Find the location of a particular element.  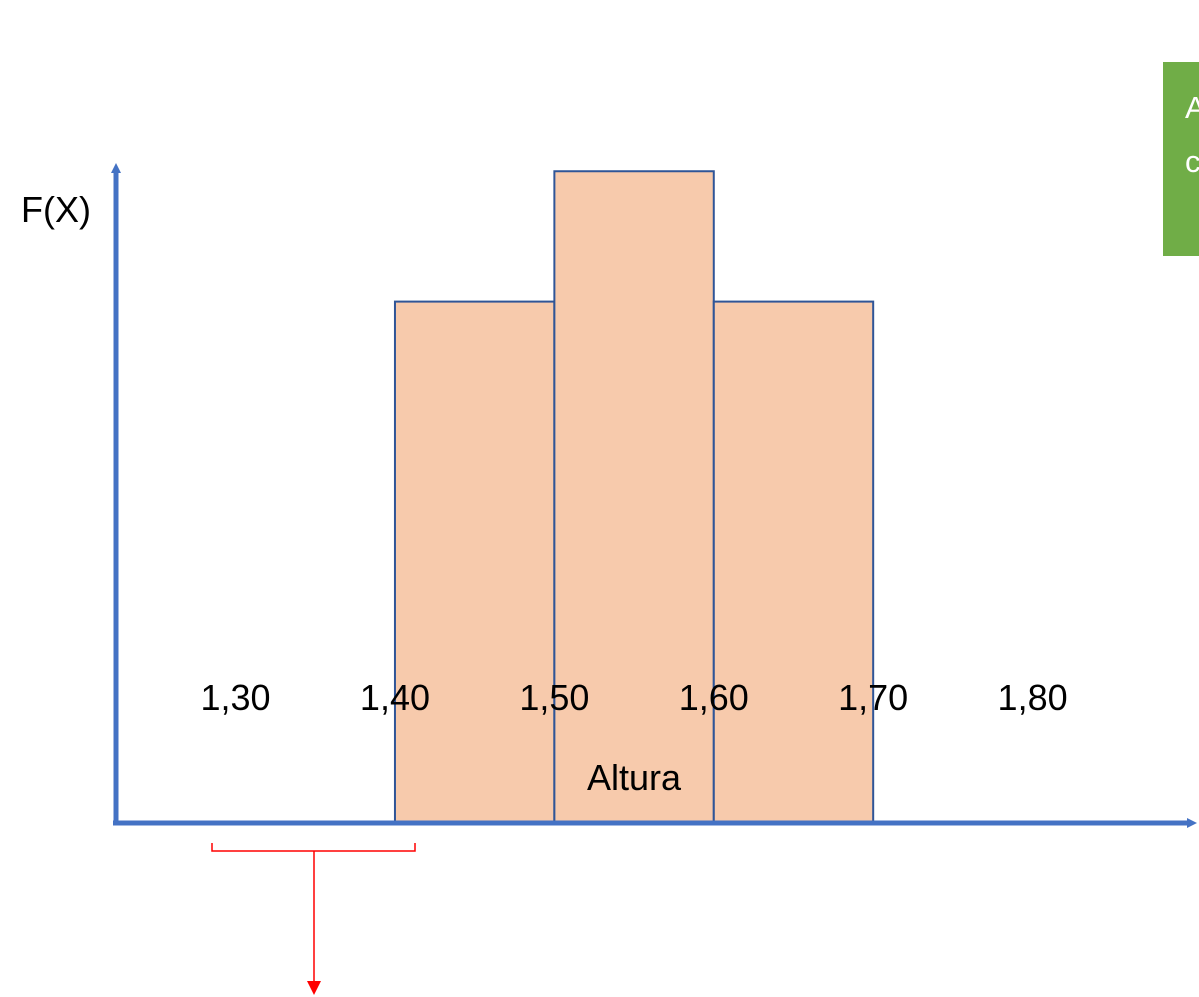

x-tick-label: 1,30 is located at coordinates (236, 697).